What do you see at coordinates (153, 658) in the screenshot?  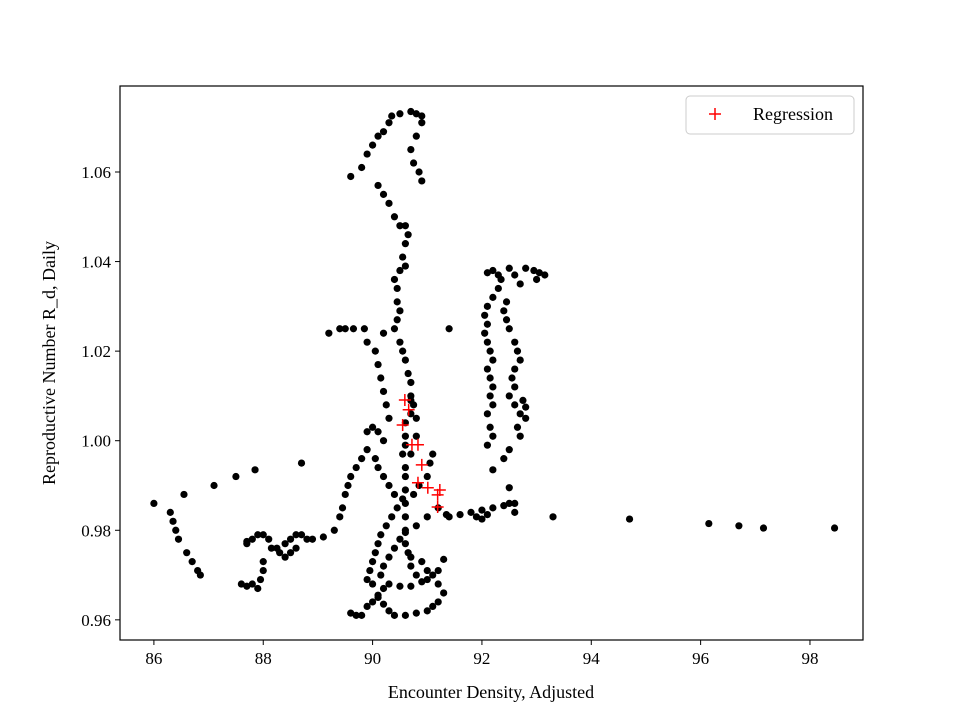 I see `x-tick-label: 86` at bounding box center [153, 658].